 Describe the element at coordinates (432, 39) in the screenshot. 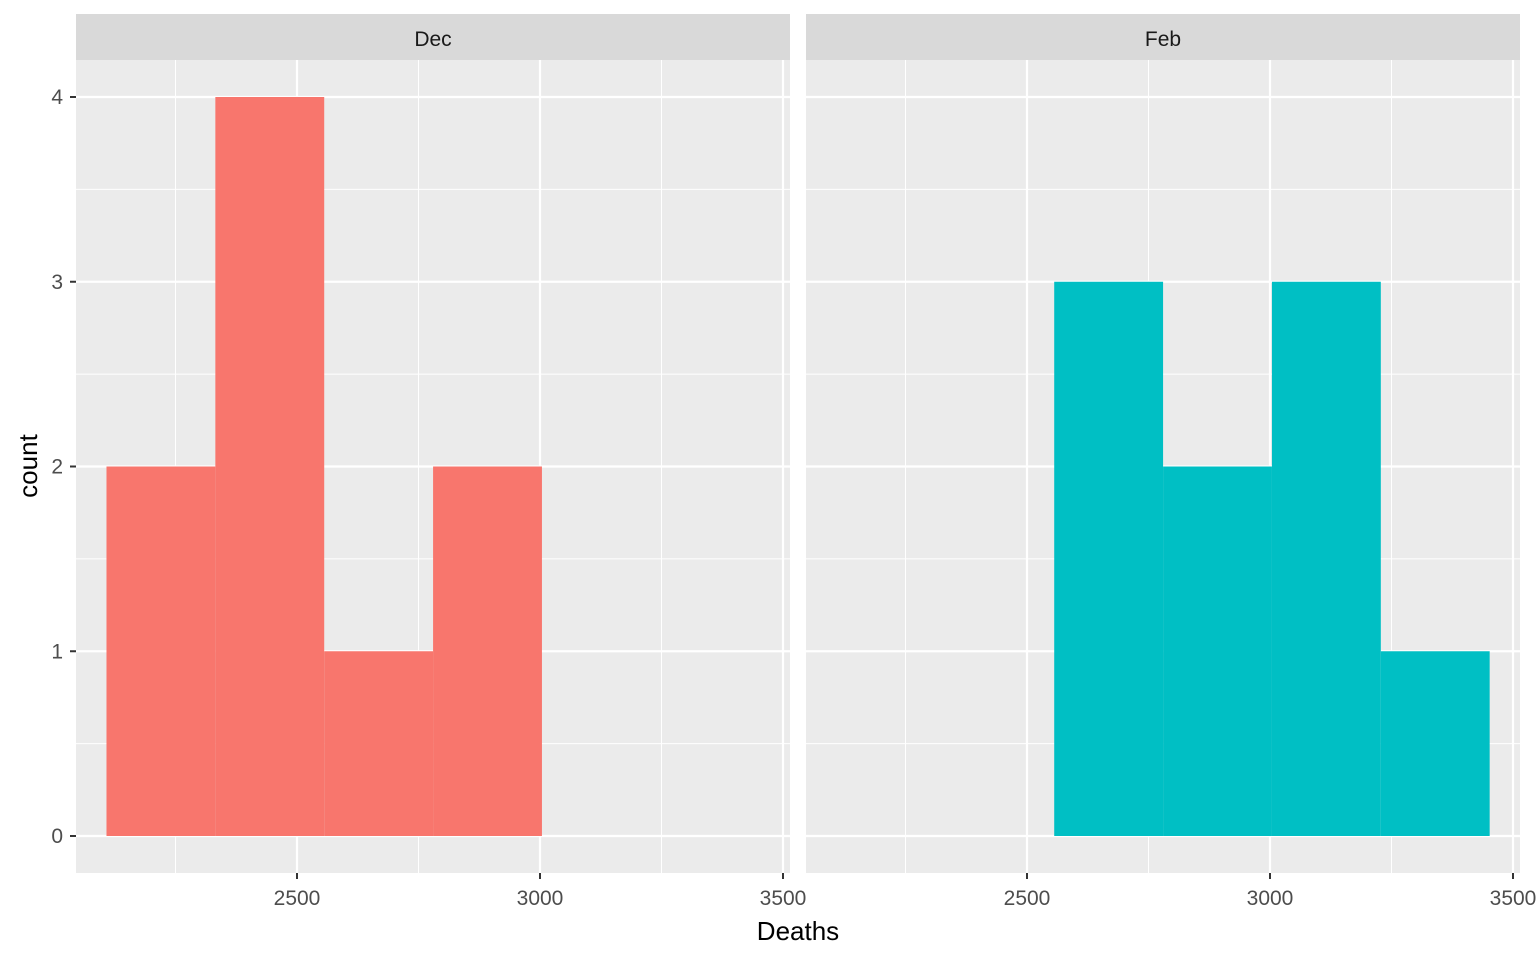

I see `strip-label: Dec` at that location.